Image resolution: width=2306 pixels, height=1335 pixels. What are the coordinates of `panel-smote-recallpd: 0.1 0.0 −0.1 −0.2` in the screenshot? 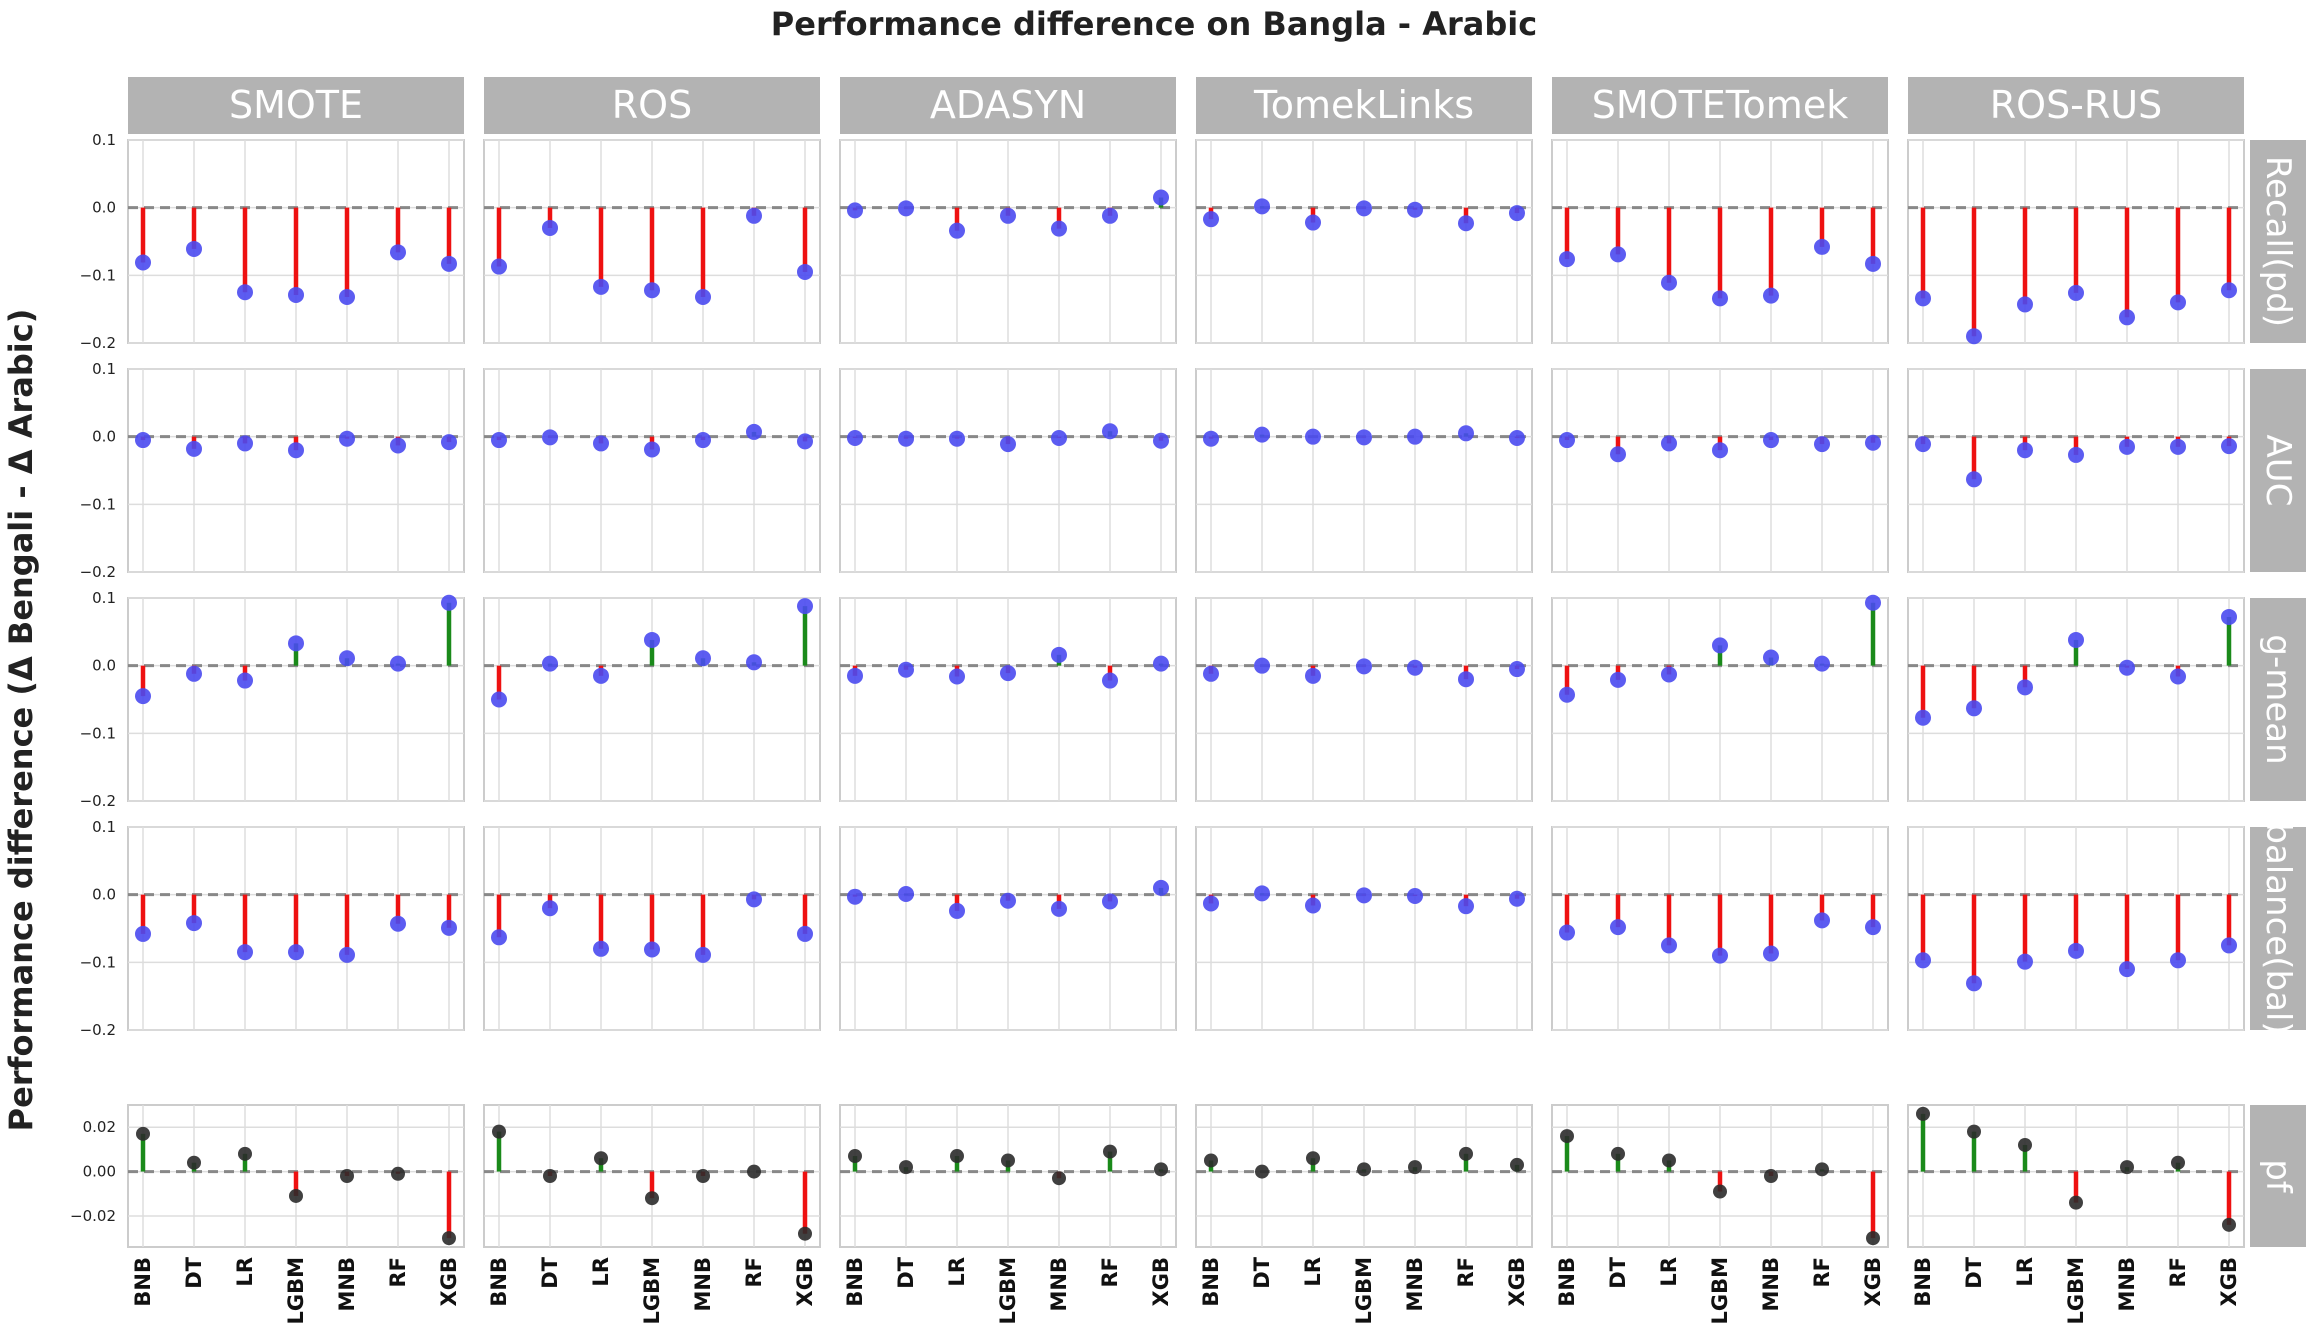 It's located at (272, 241).